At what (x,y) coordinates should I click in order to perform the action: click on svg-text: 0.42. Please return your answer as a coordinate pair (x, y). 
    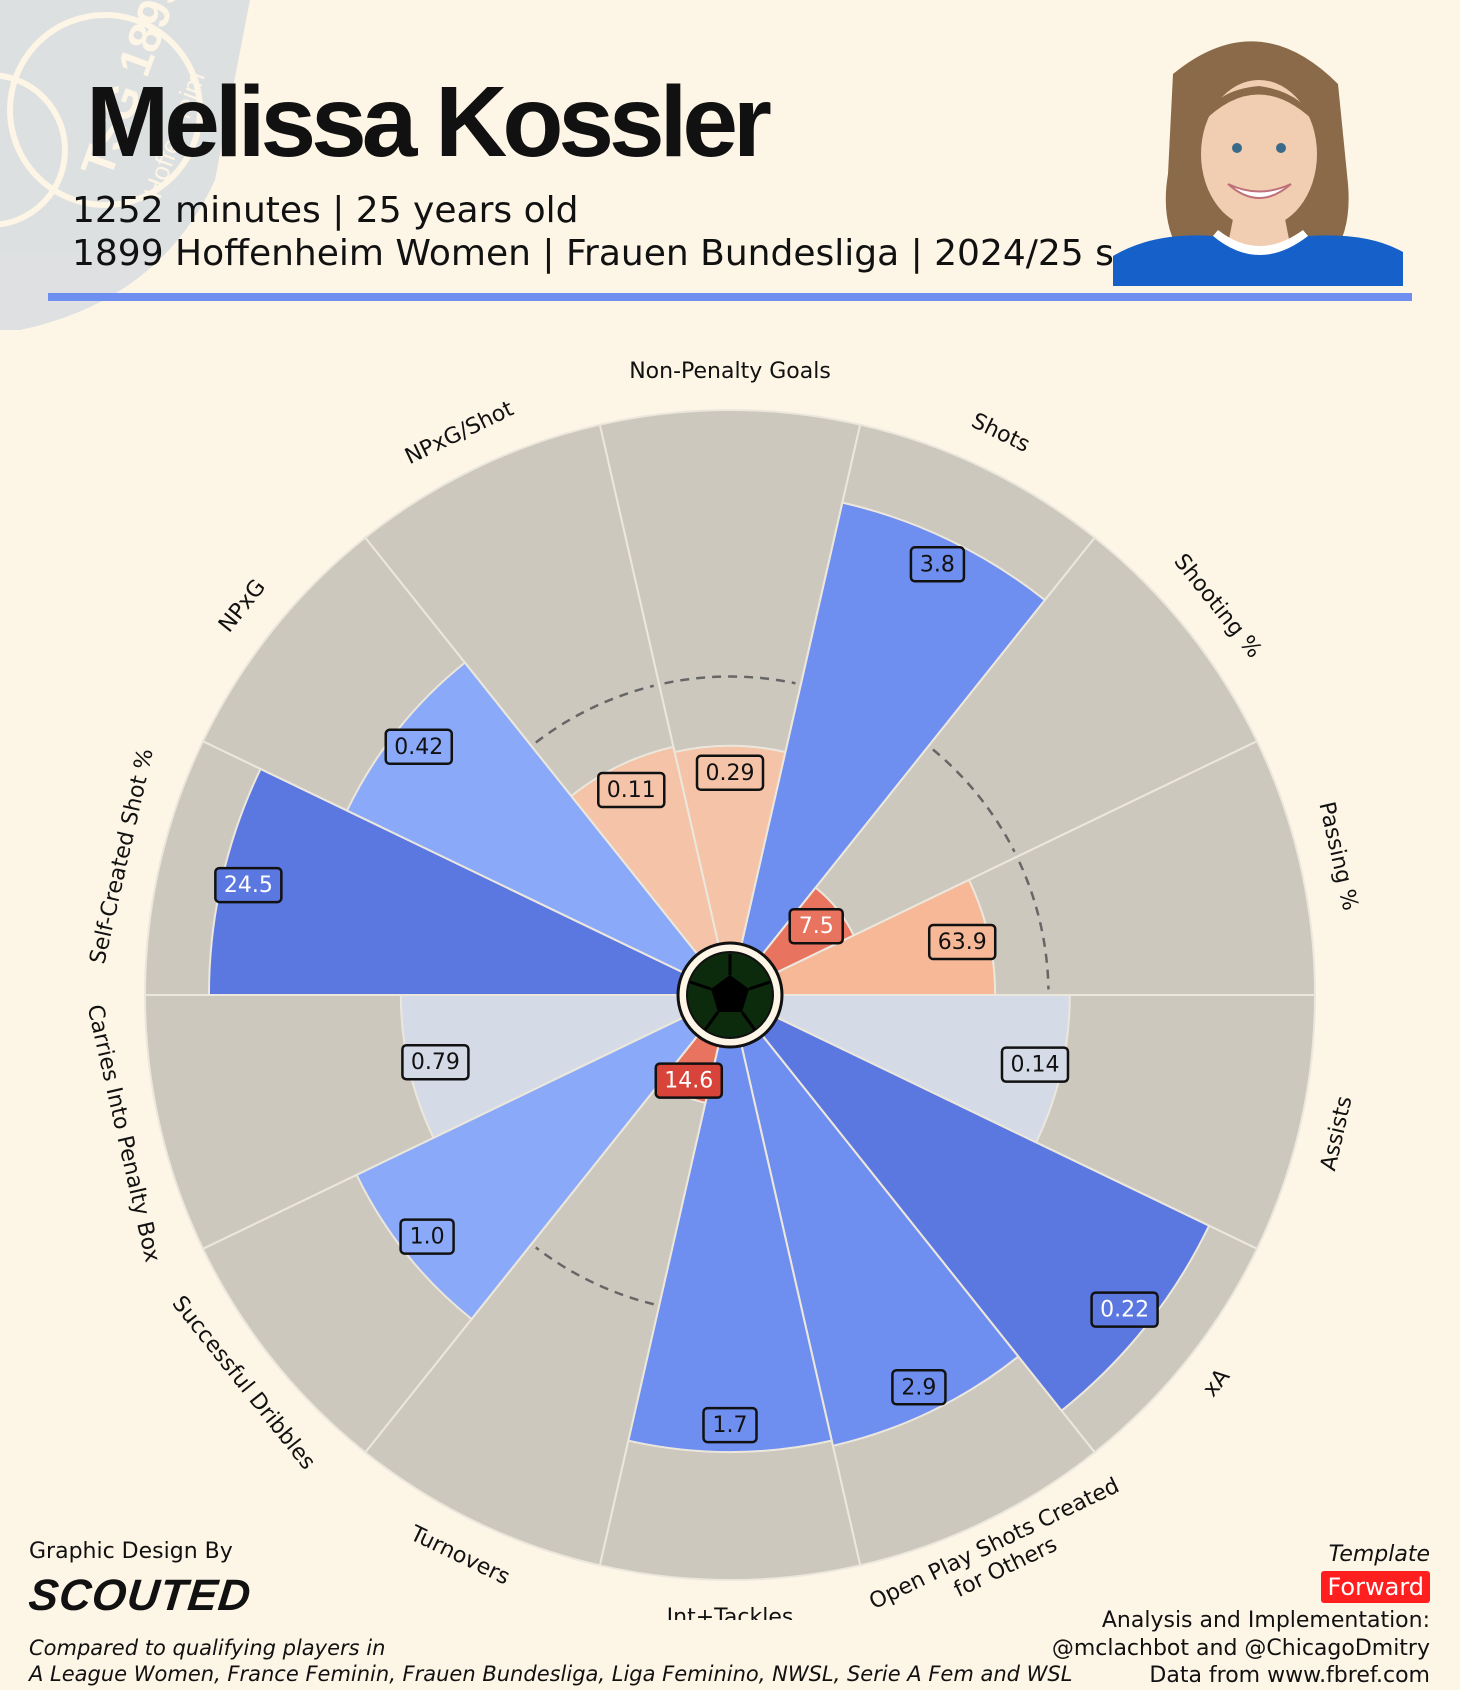
    Looking at the image, I should click on (418, 747).